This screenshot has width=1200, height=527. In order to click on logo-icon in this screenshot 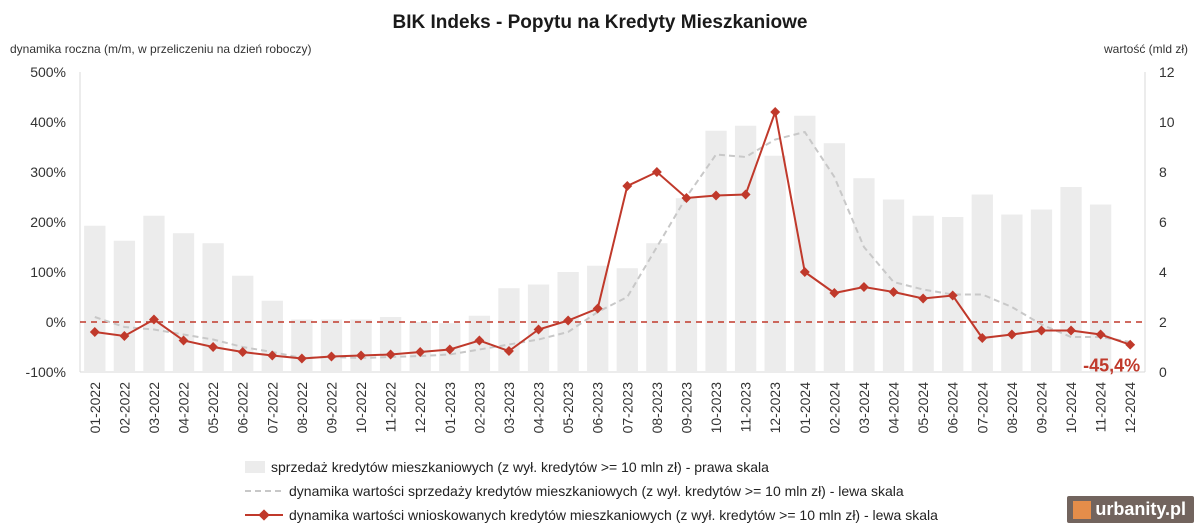, I will do `click(1082, 509)`.